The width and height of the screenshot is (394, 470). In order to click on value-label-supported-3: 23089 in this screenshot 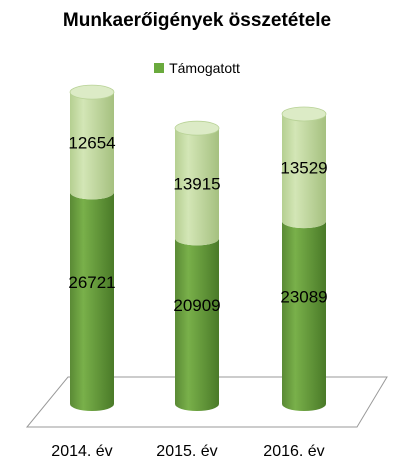, I will do `click(303, 297)`.